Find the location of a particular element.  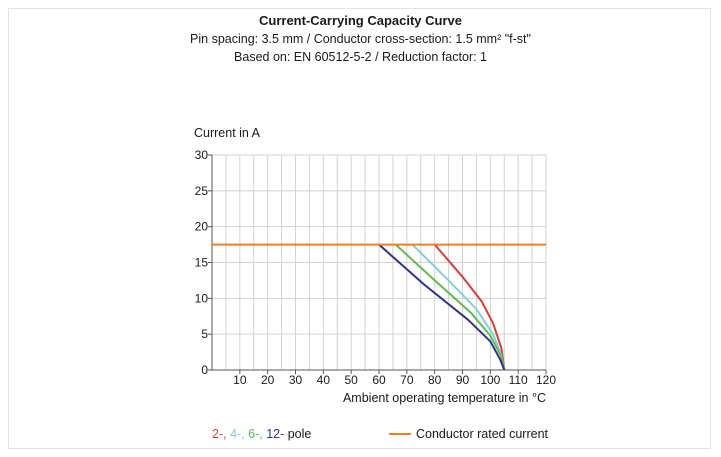

x-tick-label: 40 is located at coordinates (324, 380).